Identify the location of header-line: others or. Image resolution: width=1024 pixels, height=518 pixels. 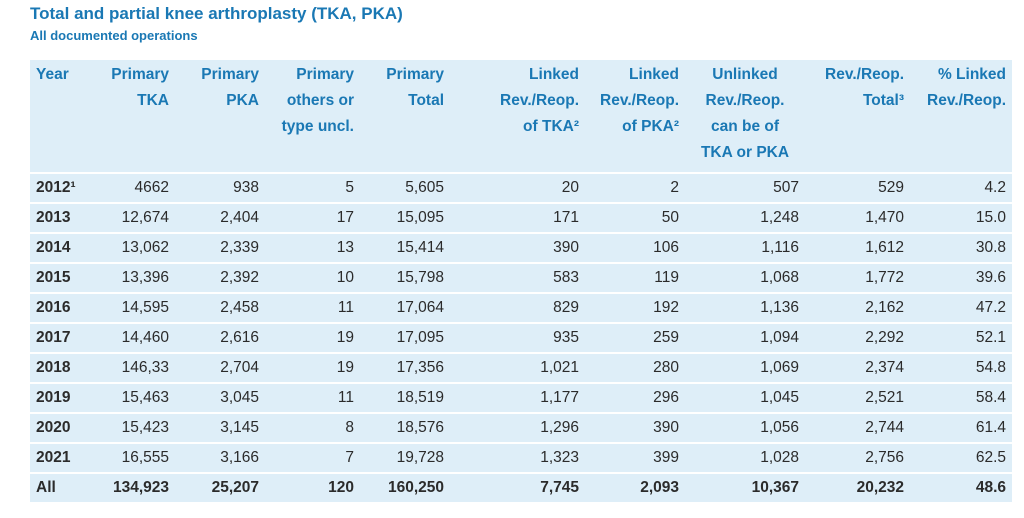
(320, 100).